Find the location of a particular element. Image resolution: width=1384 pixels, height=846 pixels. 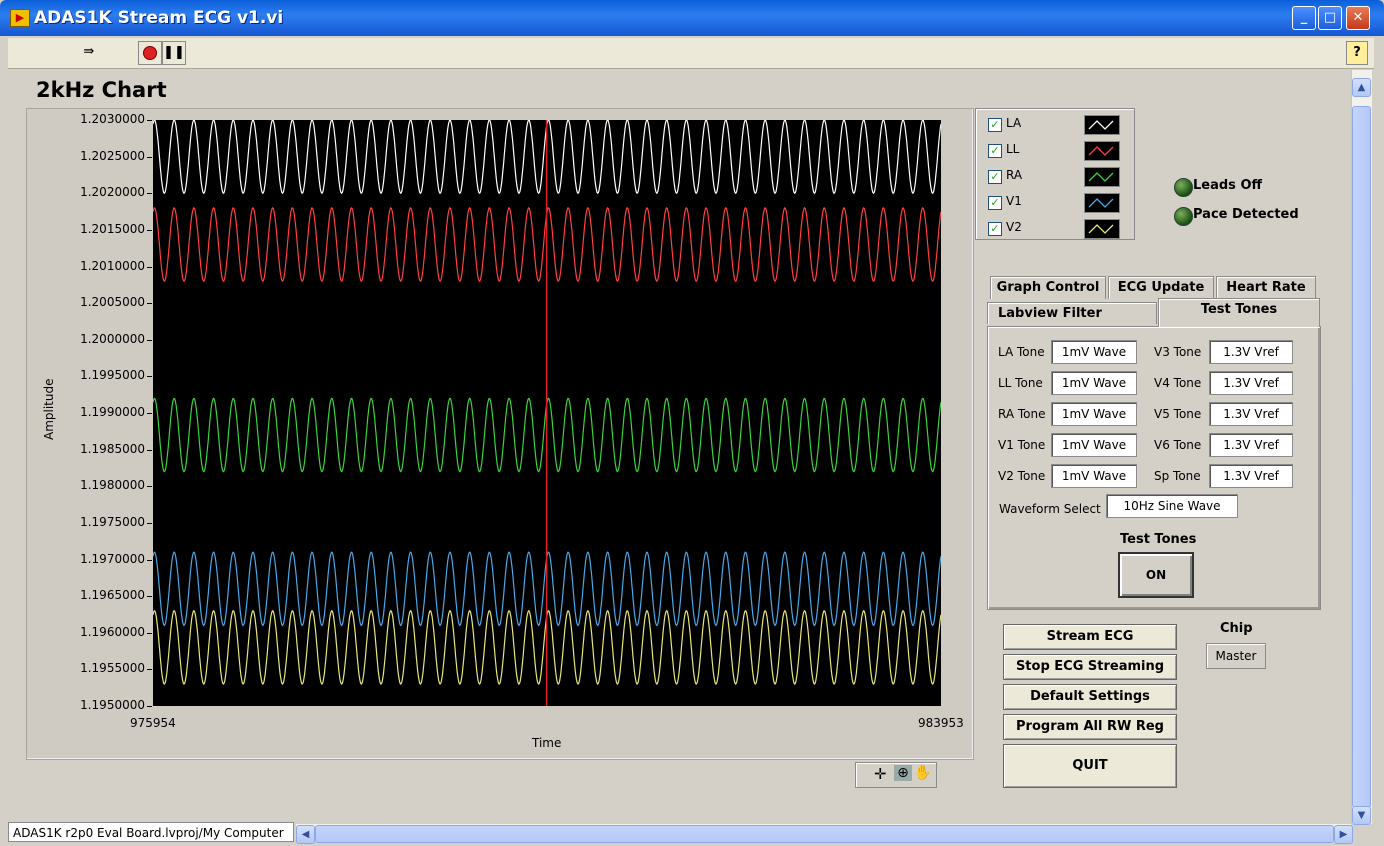

y-tick-label: 1.2030000 is located at coordinates (112, 119).